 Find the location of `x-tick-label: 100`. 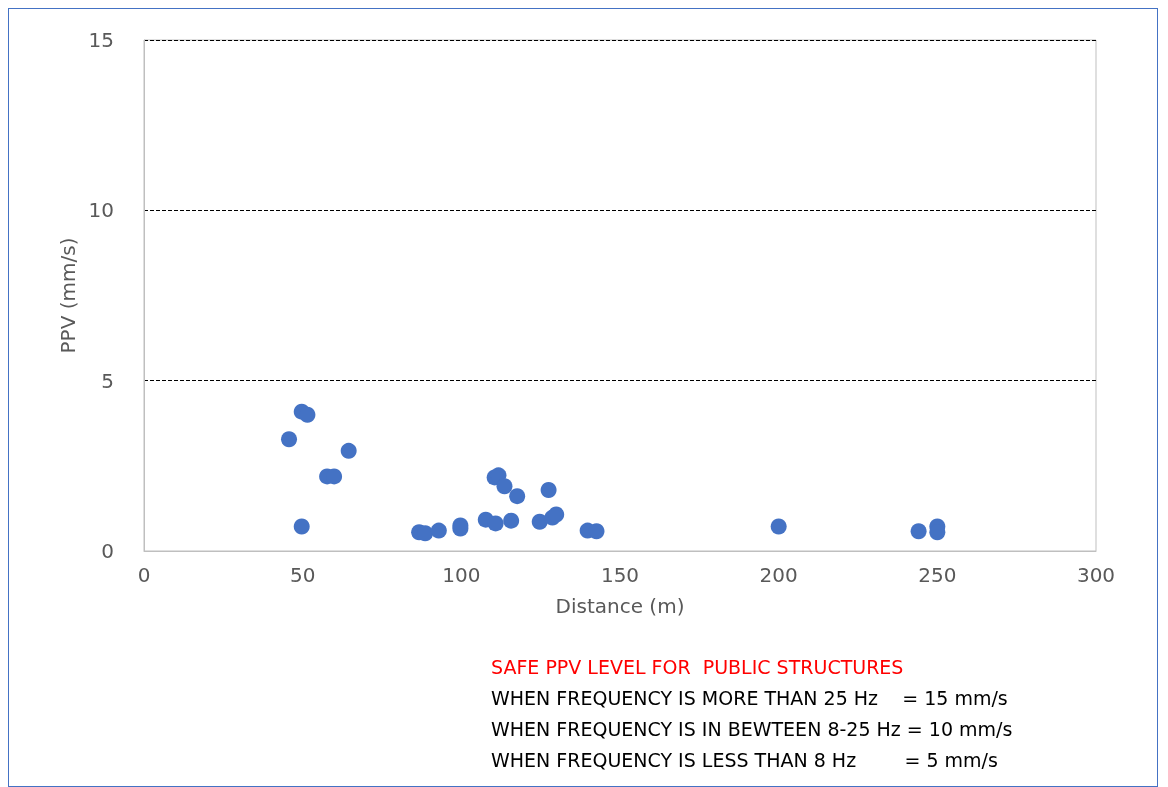

x-tick-label: 100 is located at coordinates (461, 575).